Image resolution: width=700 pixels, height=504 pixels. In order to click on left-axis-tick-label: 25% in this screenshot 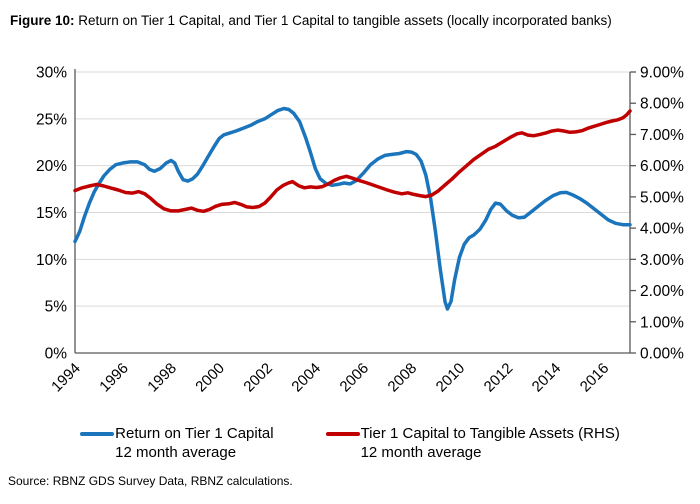, I will do `click(51, 119)`.